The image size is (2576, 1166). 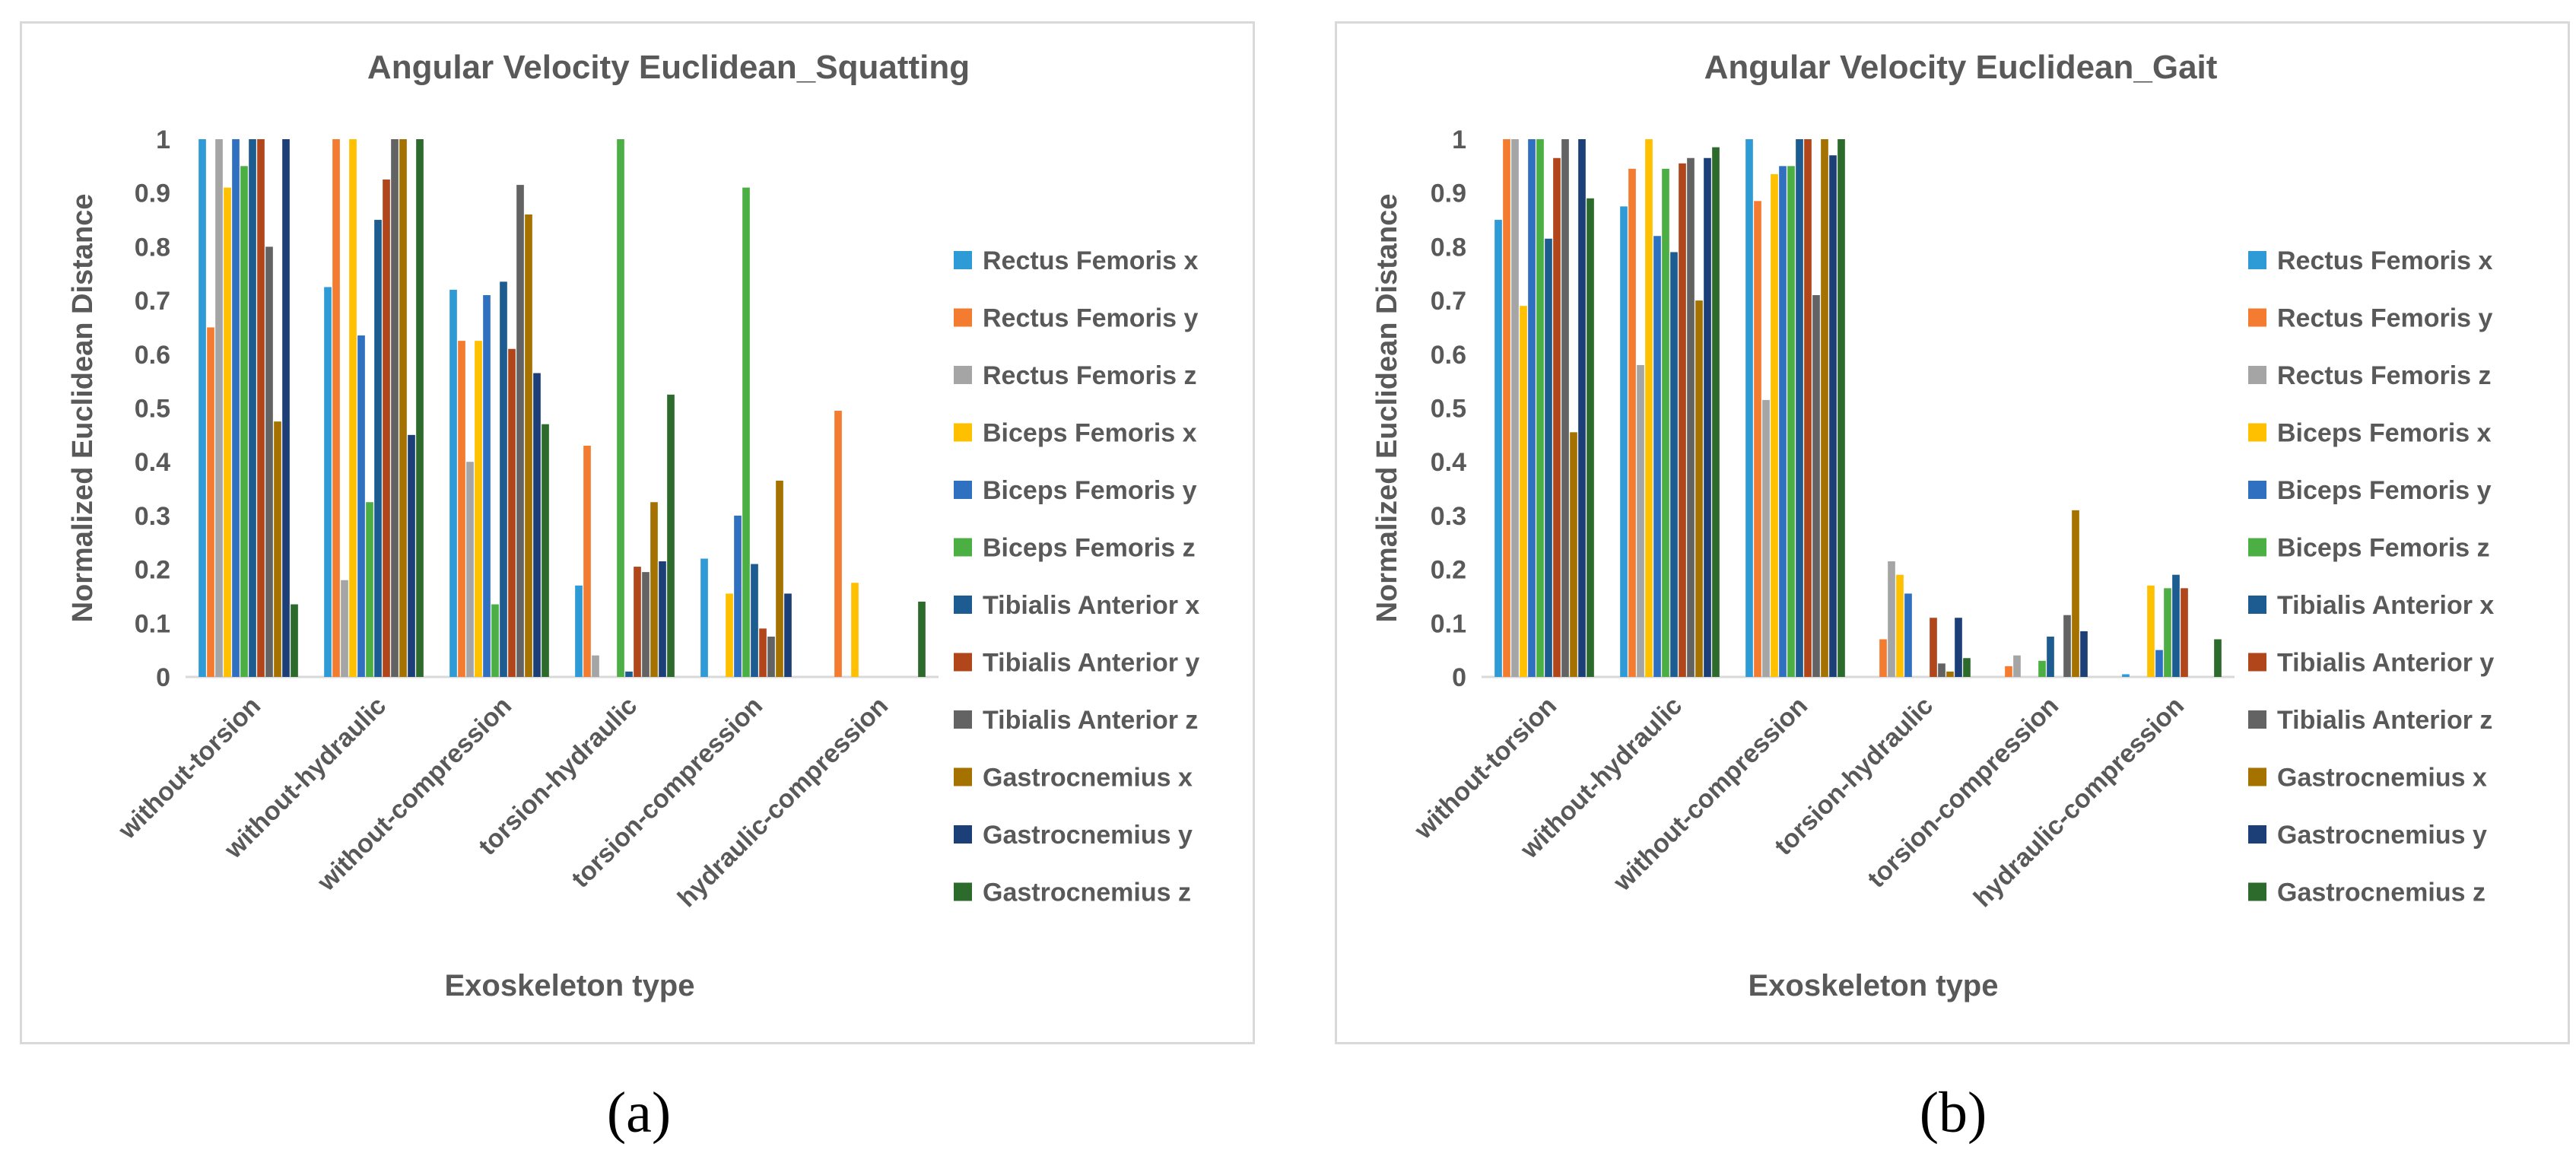 I want to click on y-tick-label: 0.7, so click(x=1448, y=301).